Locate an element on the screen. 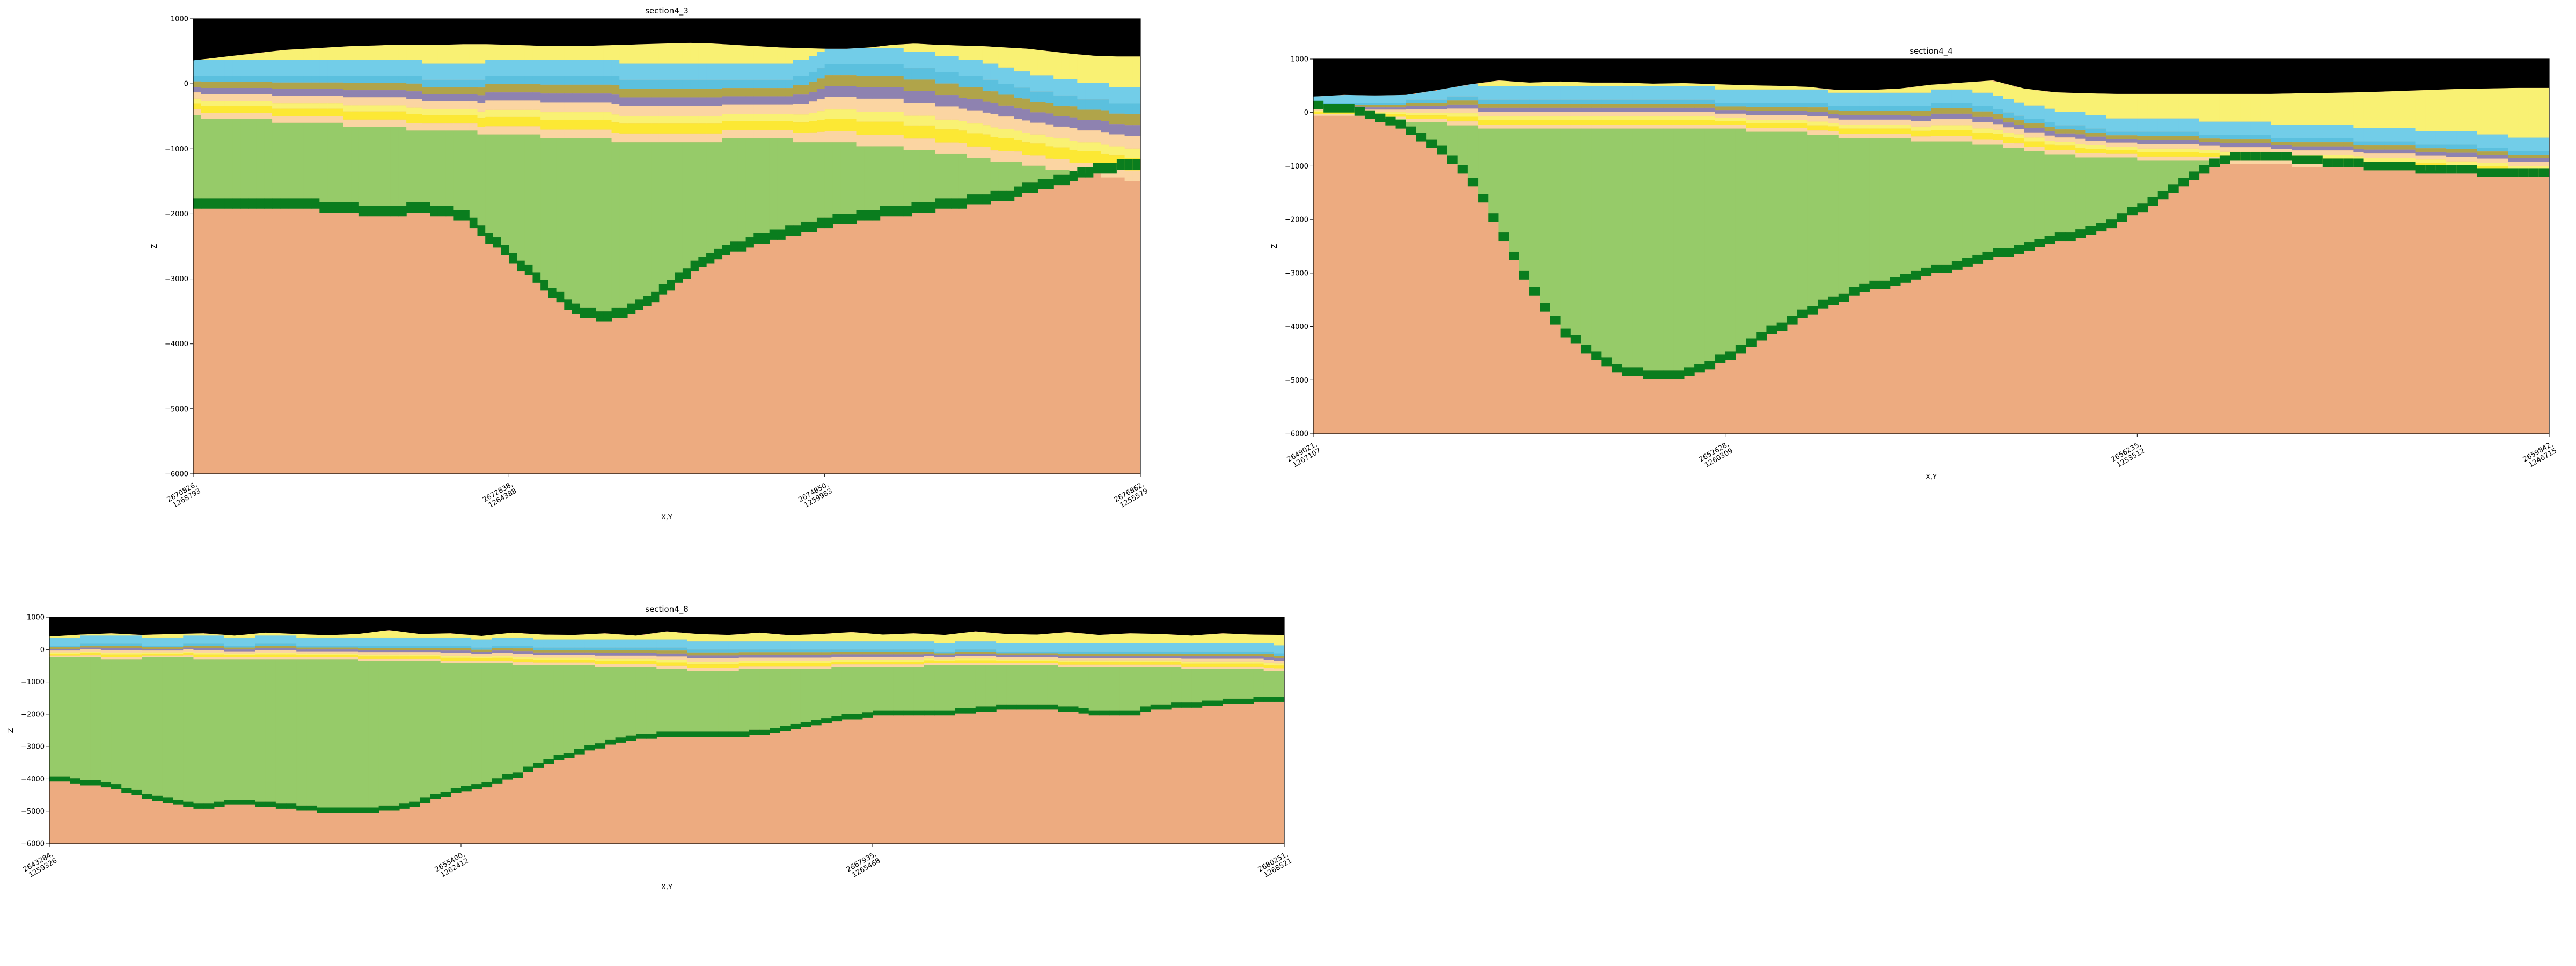 This screenshot has height=966, width=2576. chart-title: section4_8 is located at coordinates (667, 609).